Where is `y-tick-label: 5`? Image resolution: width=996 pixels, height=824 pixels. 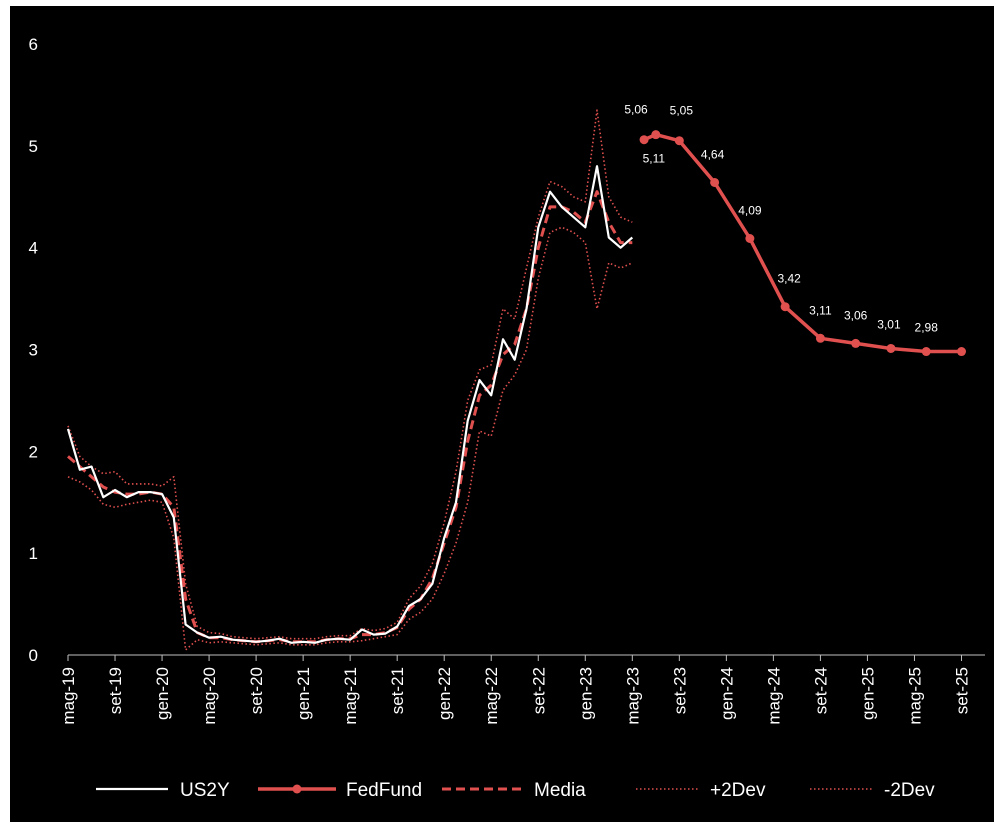 y-tick-label: 5 is located at coordinates (33, 146).